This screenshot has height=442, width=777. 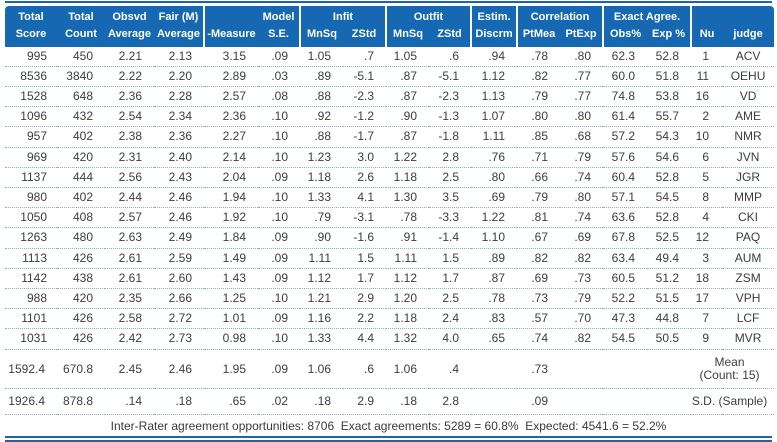 I want to click on cell-exact-exp-pct: 51.5, so click(x=669, y=299).